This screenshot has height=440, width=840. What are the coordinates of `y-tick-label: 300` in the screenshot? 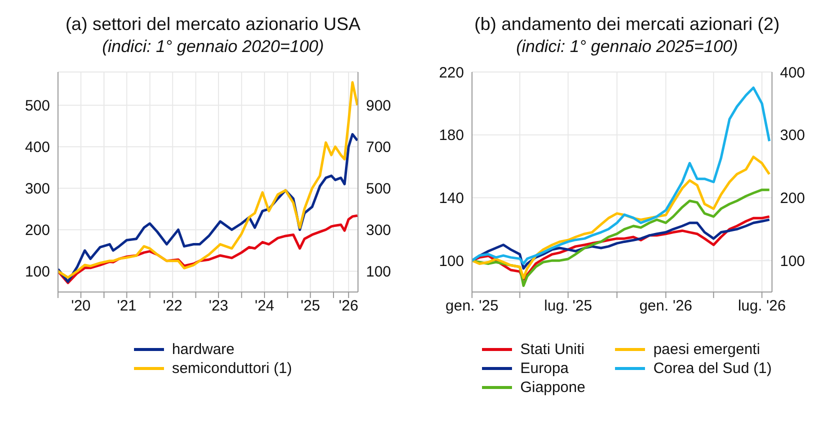 It's located at (37, 189).